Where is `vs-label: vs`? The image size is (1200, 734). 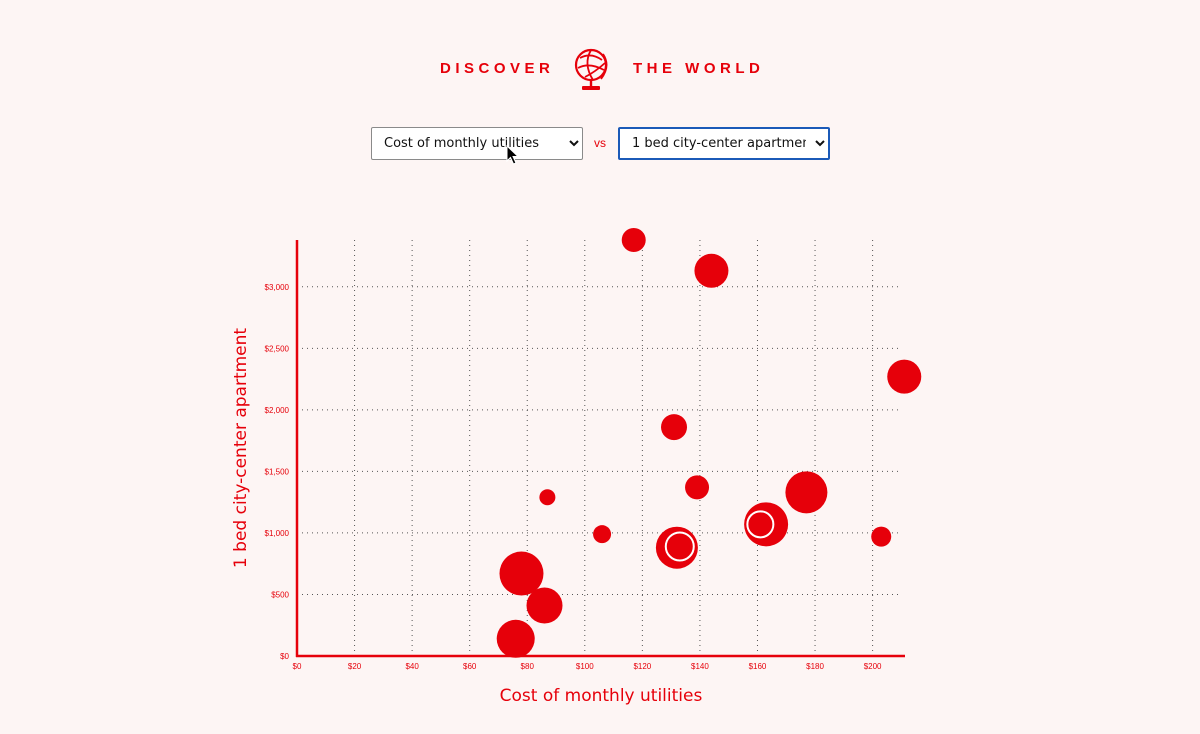
vs-label: vs is located at coordinates (600, 143).